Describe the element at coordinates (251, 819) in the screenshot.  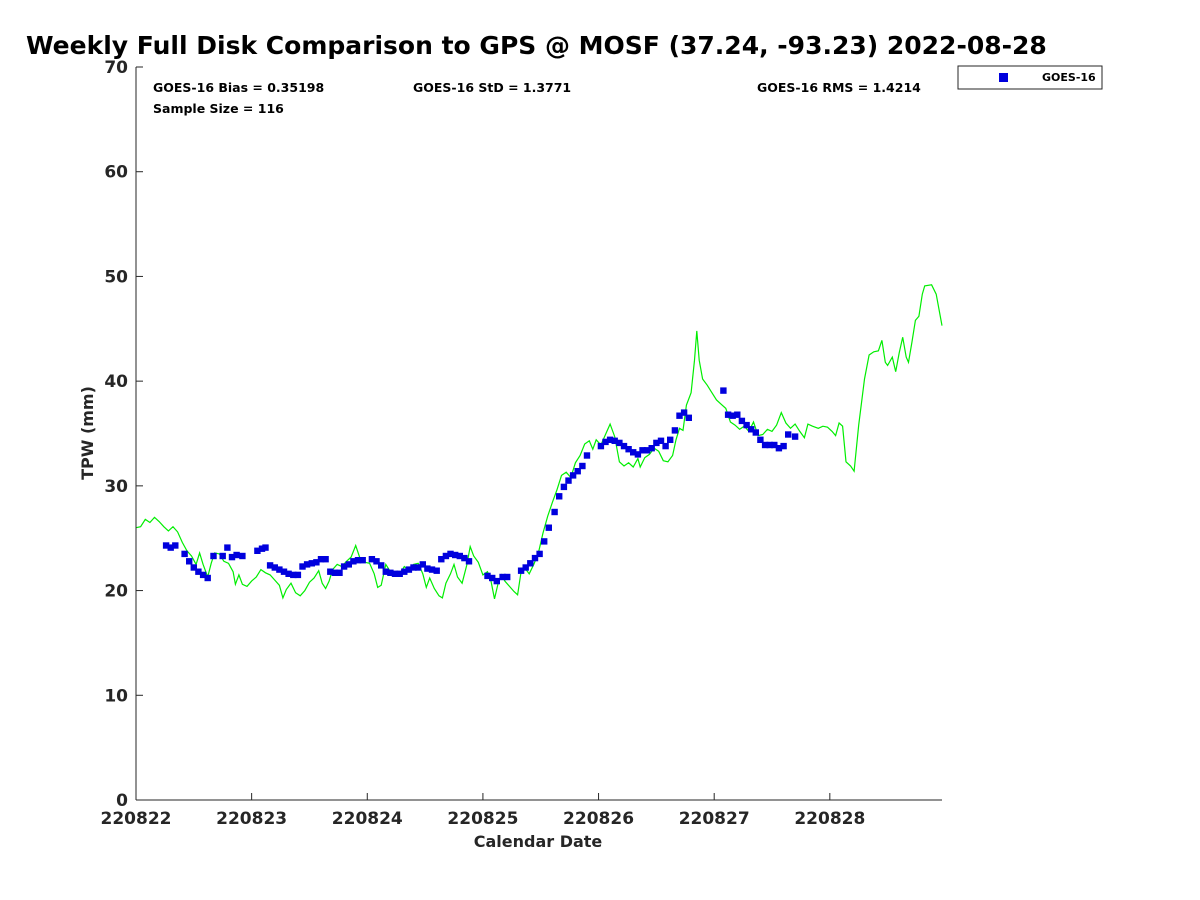
I see `x-tick-label: 220823` at that location.